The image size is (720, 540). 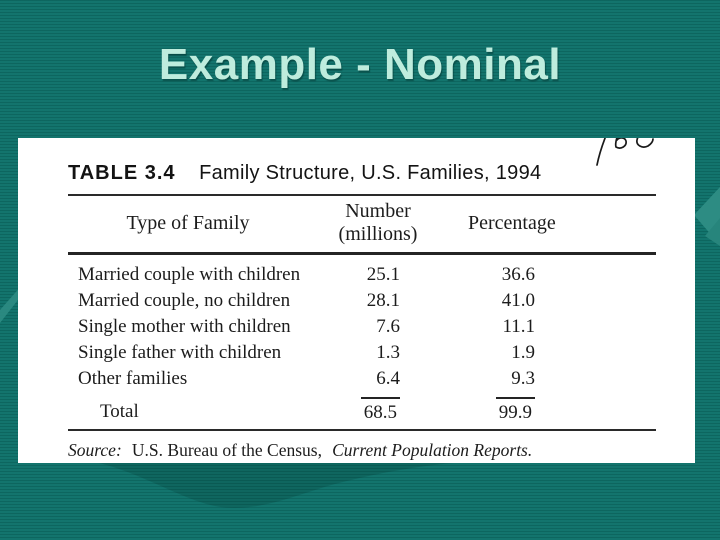 What do you see at coordinates (184, 326) in the screenshot?
I see `family-type-cell: Single mother with children` at bounding box center [184, 326].